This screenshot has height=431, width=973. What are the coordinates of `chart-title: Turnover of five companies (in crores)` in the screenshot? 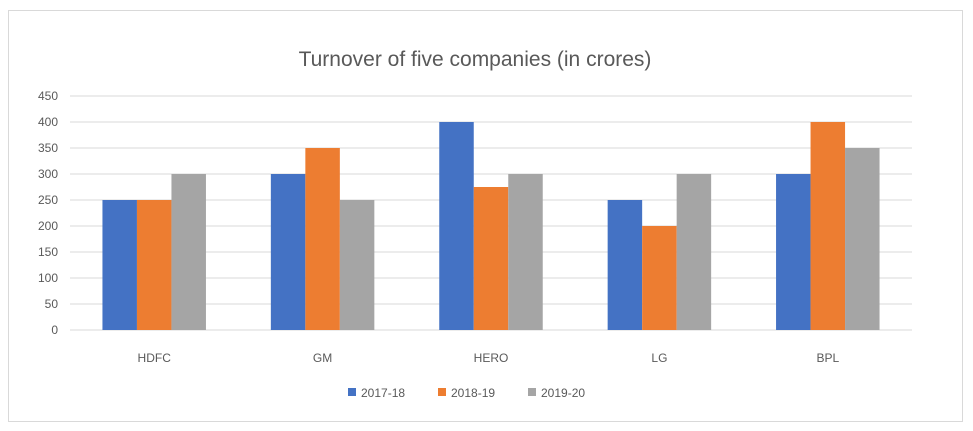 It's located at (475, 59).